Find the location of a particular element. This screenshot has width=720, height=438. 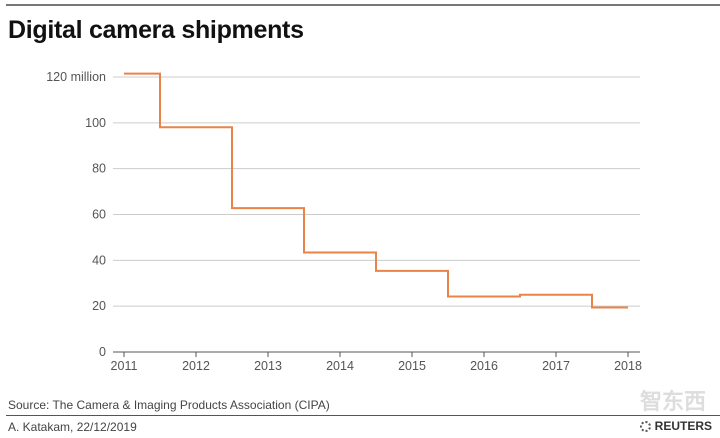

y-tick-label: 40 is located at coordinates (99, 260).